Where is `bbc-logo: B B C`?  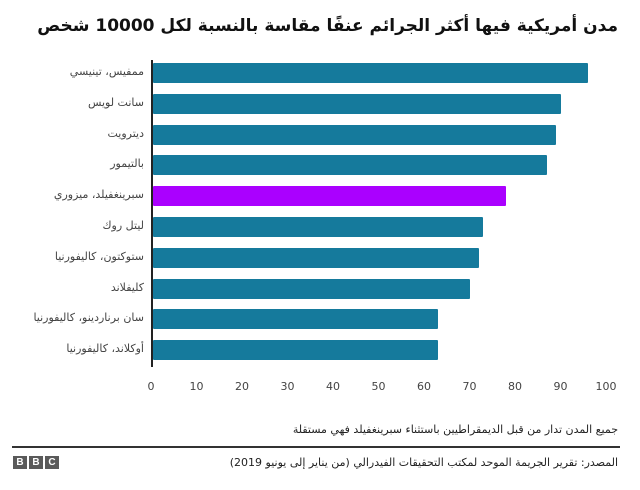
bbc-logo: B B C is located at coordinates (36, 462).